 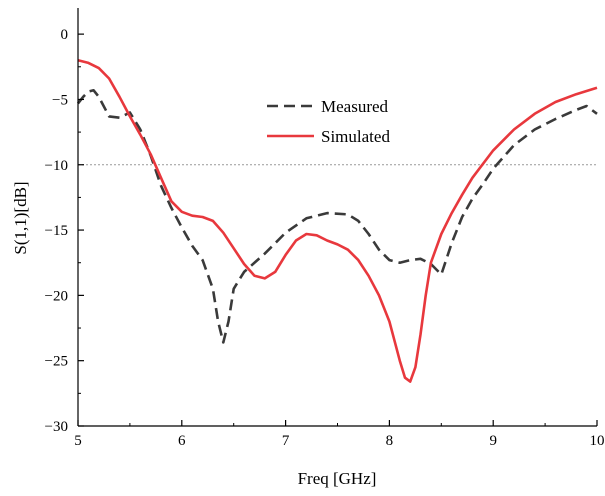 What do you see at coordinates (78, 441) in the screenshot?
I see `x-tick-label: 5` at bounding box center [78, 441].